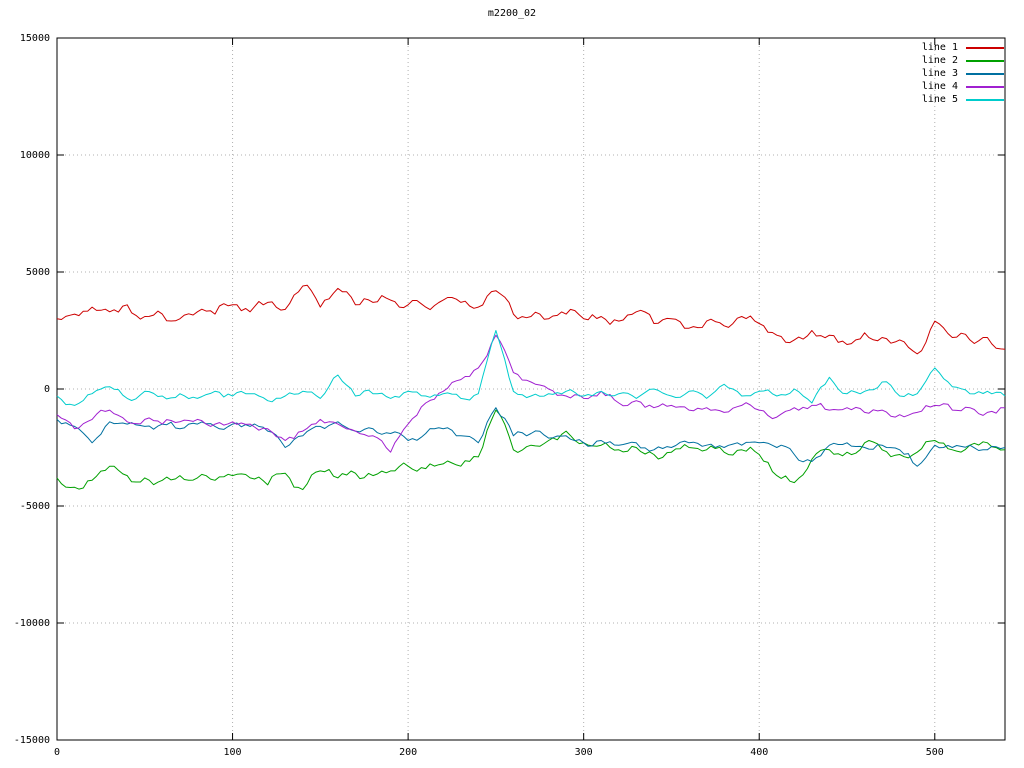  What do you see at coordinates (233, 752) in the screenshot?
I see `x-tick-label: 100` at bounding box center [233, 752].